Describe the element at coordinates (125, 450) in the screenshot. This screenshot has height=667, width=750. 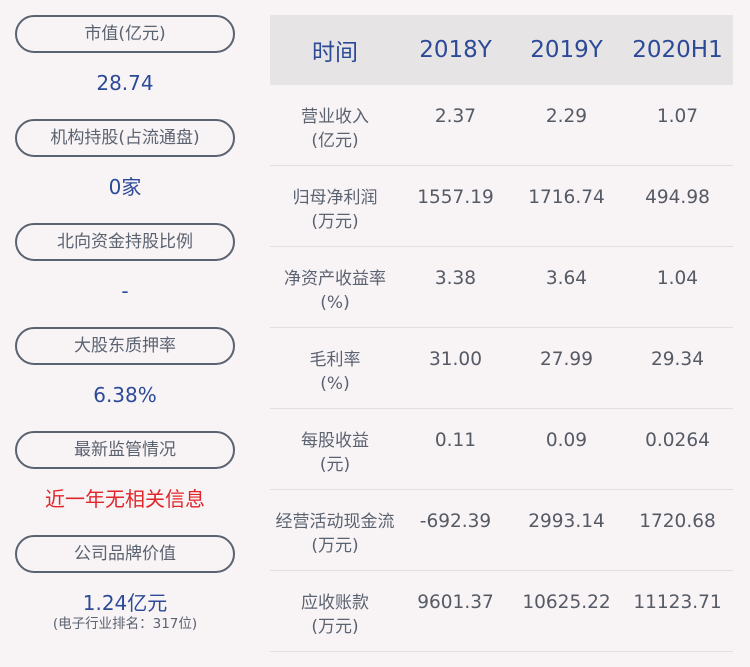
I see `summary-label-pill: 最新监管情况` at that location.